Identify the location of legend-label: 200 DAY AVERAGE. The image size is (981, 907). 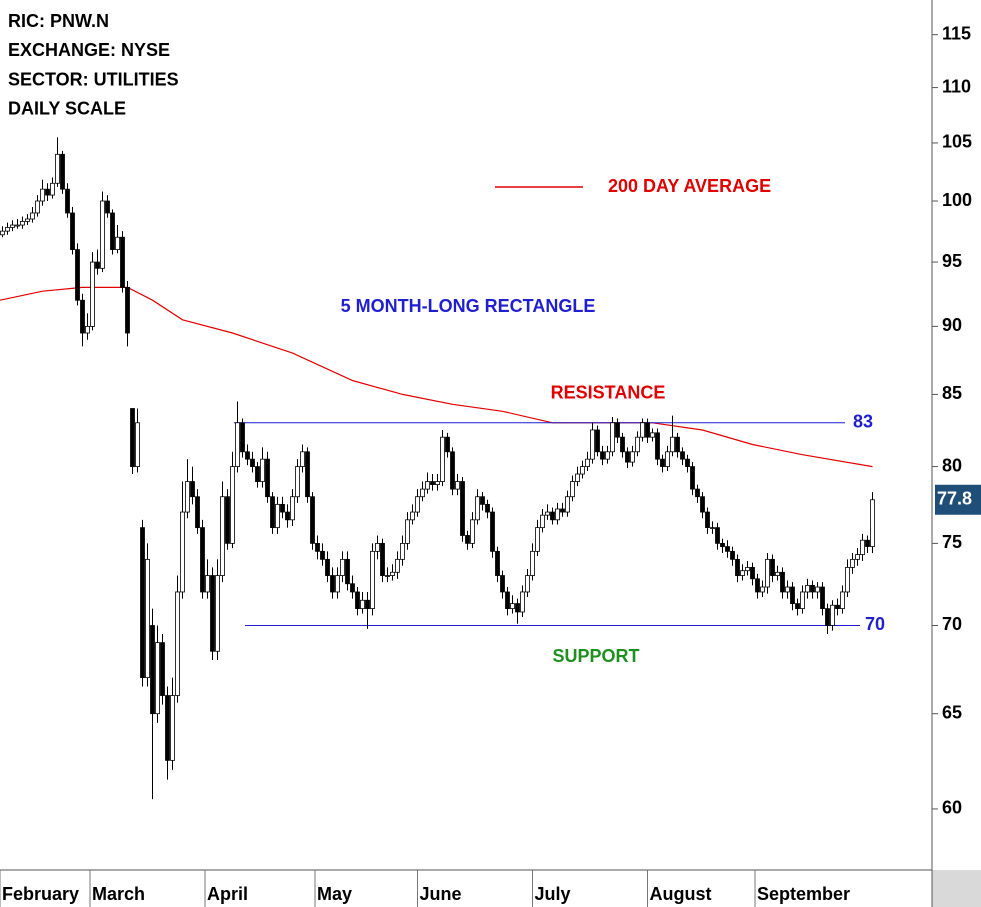
(689, 186).